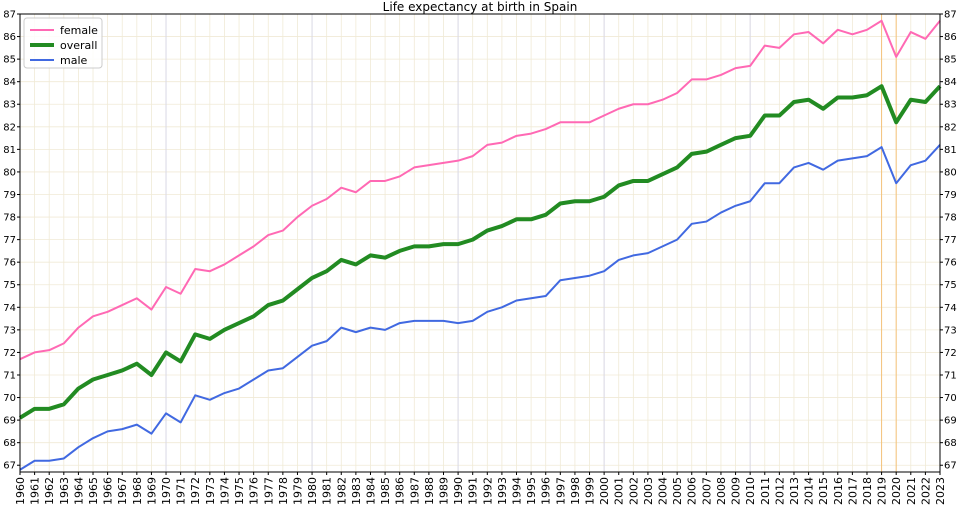 The image size is (960, 510). Describe the element at coordinates (224, 491) in the screenshot. I see `x-tick-label: 1974` at that location.